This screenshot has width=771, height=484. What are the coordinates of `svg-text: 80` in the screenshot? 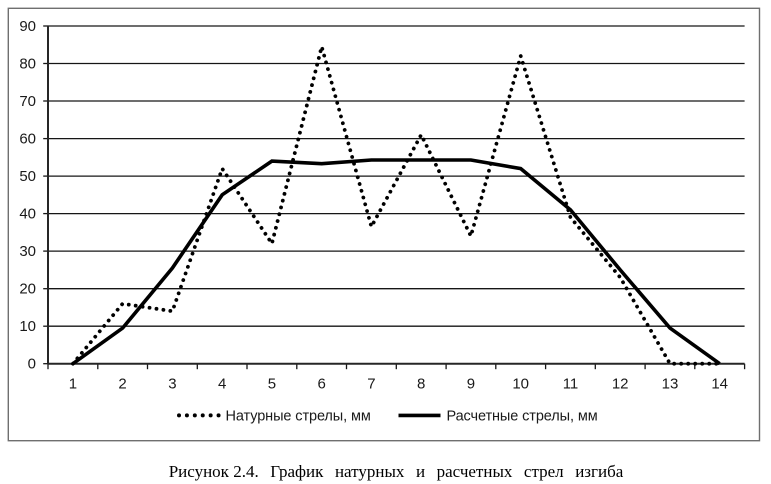 It's located at (27, 64).